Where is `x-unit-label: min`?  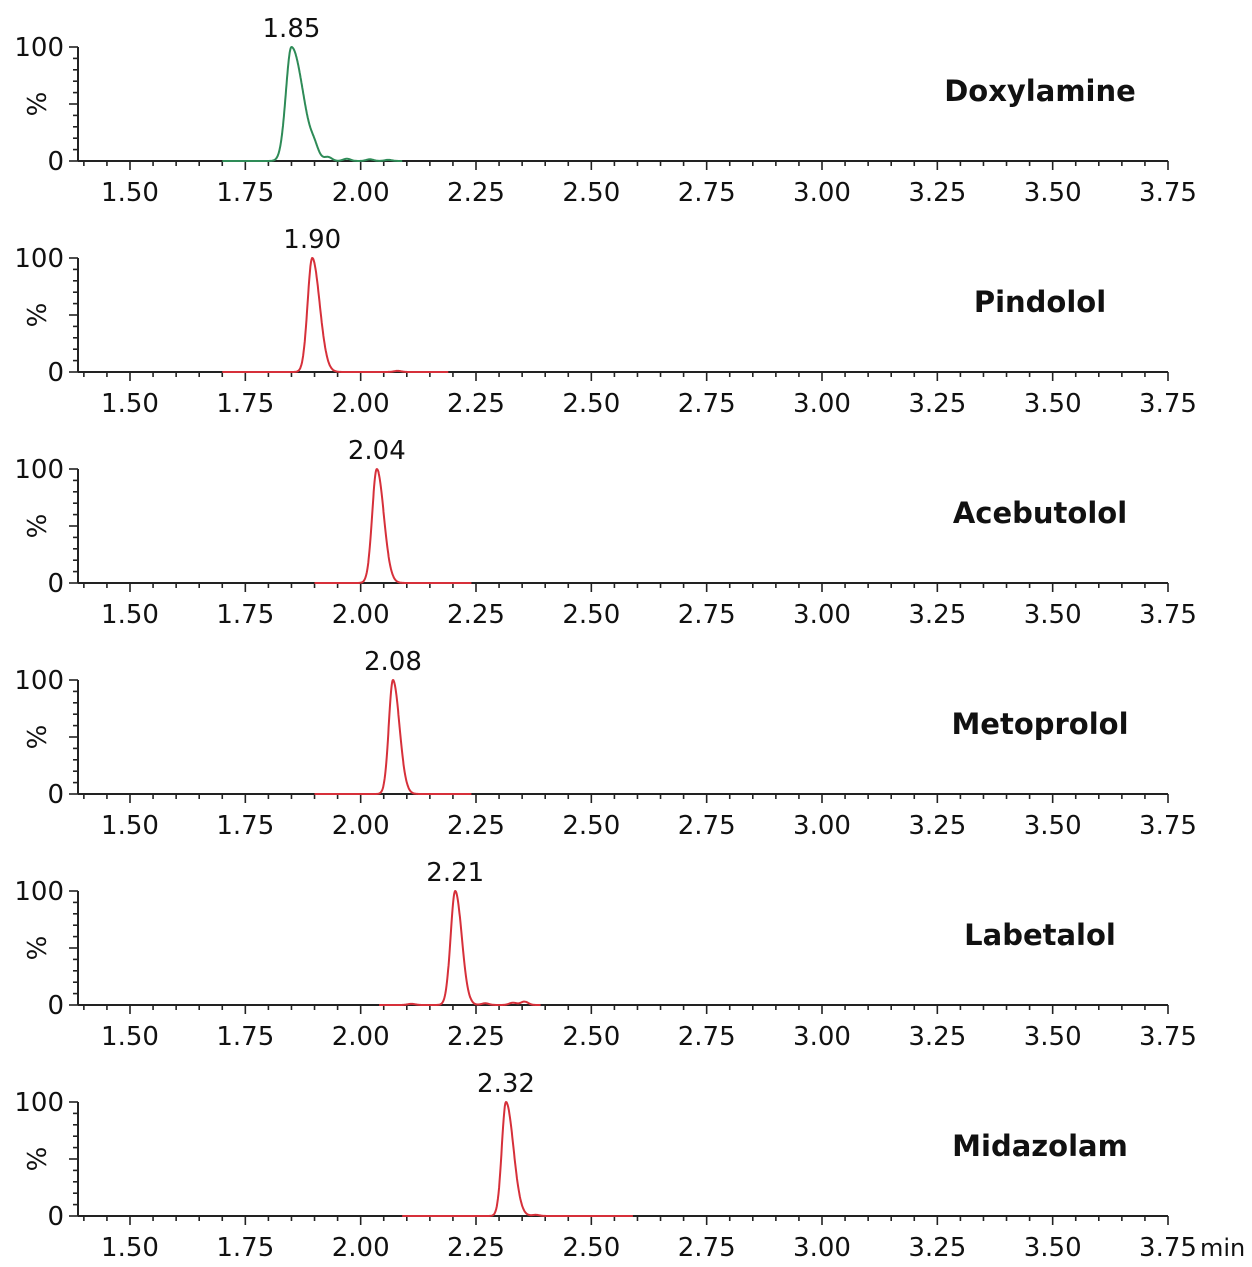 x-unit-label: min is located at coordinates (1222, 1248).